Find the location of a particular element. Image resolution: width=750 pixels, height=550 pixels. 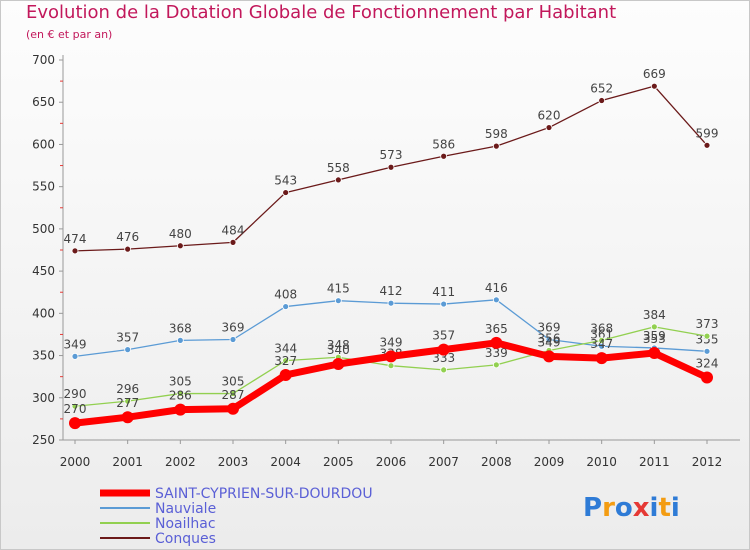

data-label: 484 is located at coordinates (233, 230).